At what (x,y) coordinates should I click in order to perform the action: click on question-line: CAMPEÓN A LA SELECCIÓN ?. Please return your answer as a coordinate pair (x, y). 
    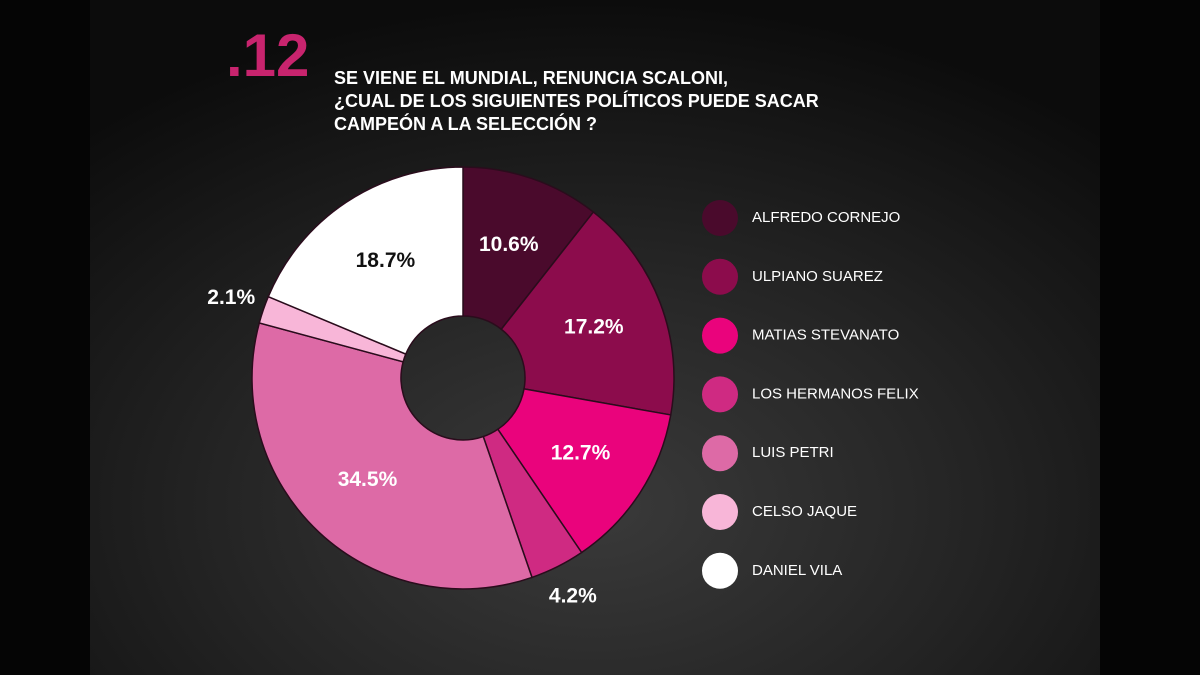
    Looking at the image, I should click on (465, 123).